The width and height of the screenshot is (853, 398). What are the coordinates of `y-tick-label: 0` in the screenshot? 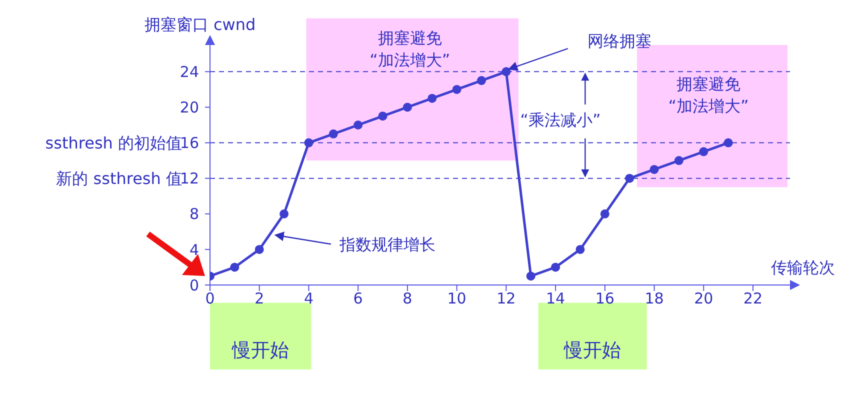 It's located at (194, 285).